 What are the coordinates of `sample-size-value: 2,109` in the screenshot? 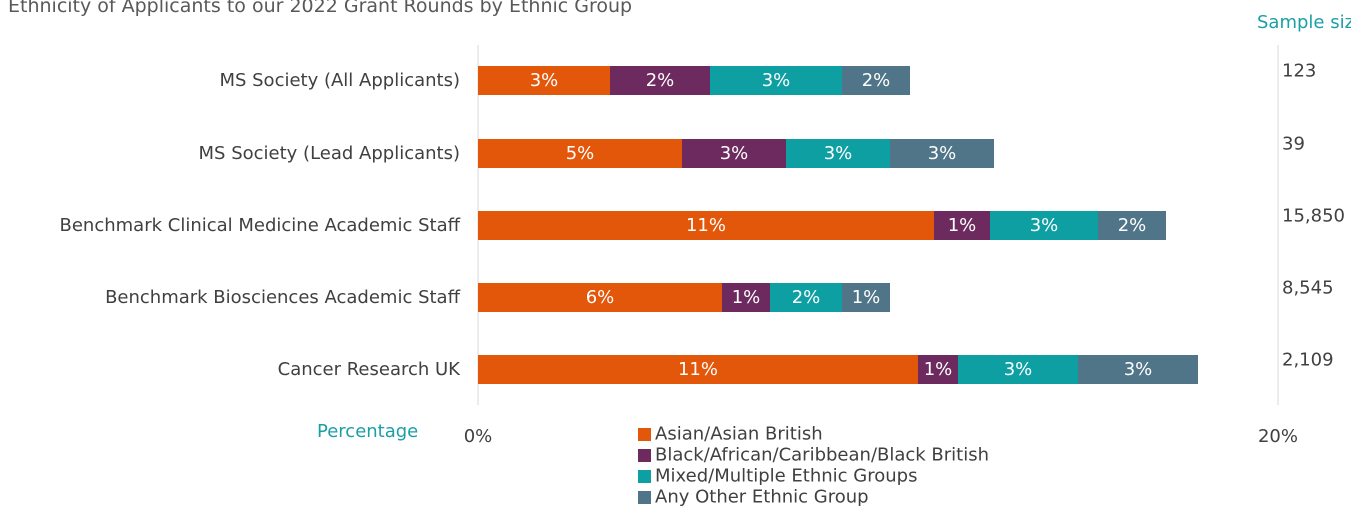 It's located at (1308, 360).